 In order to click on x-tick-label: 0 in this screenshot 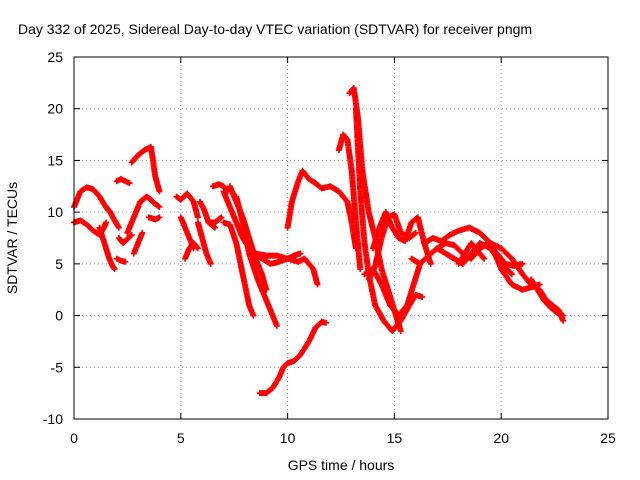, I will do `click(74, 438)`.